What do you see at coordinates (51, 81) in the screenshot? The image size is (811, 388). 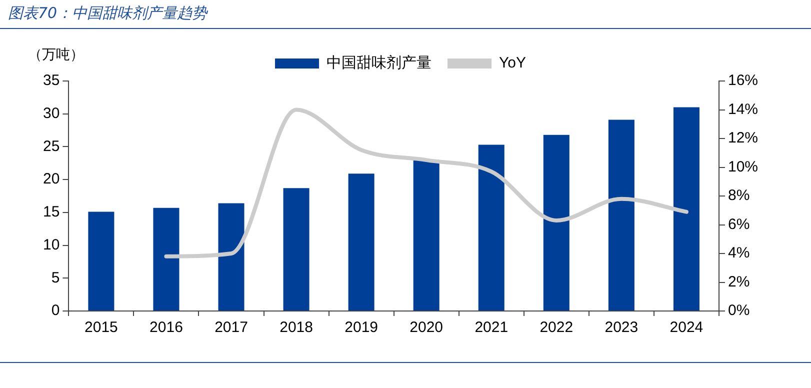 I see `y-tick-label: 35` at bounding box center [51, 81].